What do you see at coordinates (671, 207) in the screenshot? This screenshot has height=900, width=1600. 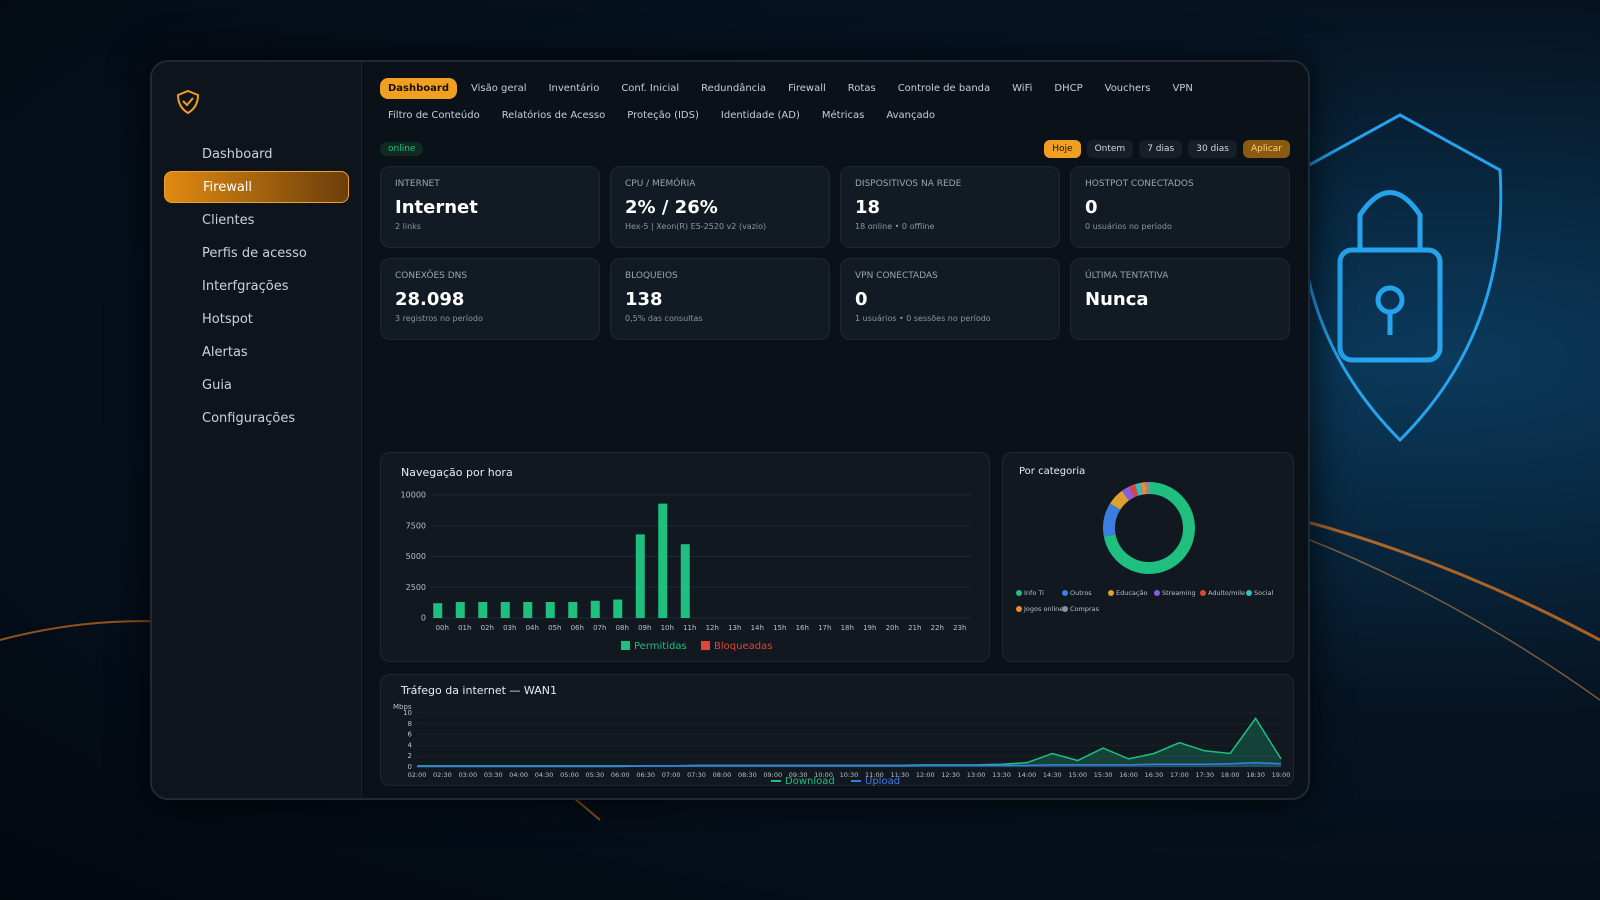 I see `card-value: 2% / 26%` at bounding box center [671, 207].